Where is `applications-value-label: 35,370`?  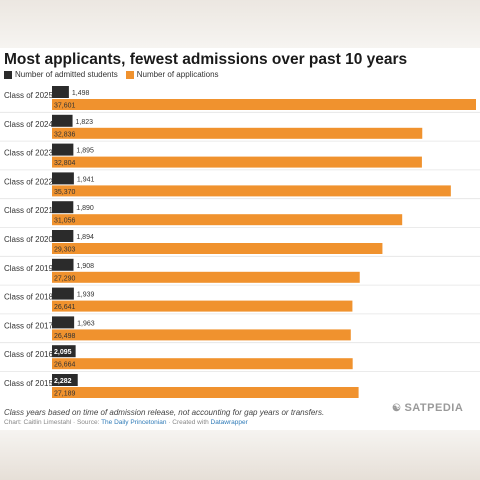 applications-value-label: 35,370 is located at coordinates (65, 192).